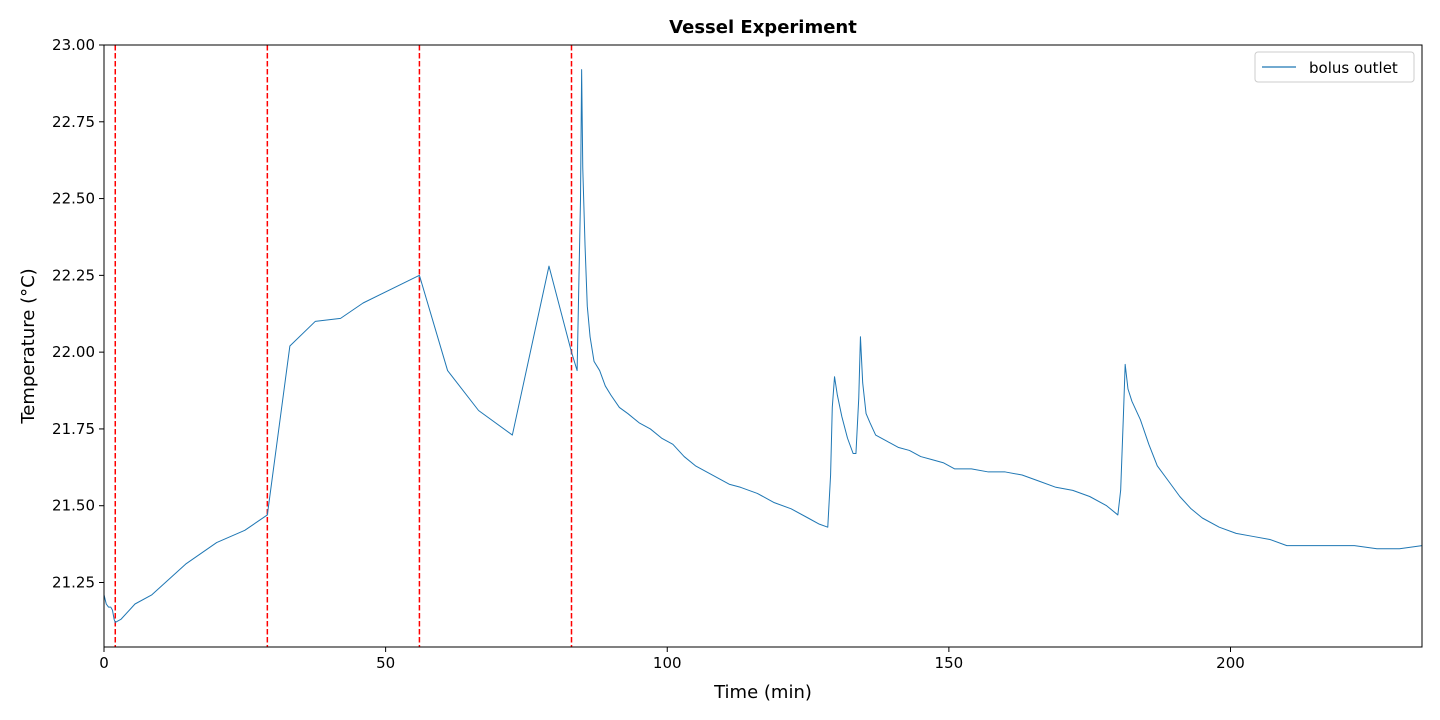  What do you see at coordinates (73, 199) in the screenshot?
I see `y-tick-label: 22.50` at bounding box center [73, 199].